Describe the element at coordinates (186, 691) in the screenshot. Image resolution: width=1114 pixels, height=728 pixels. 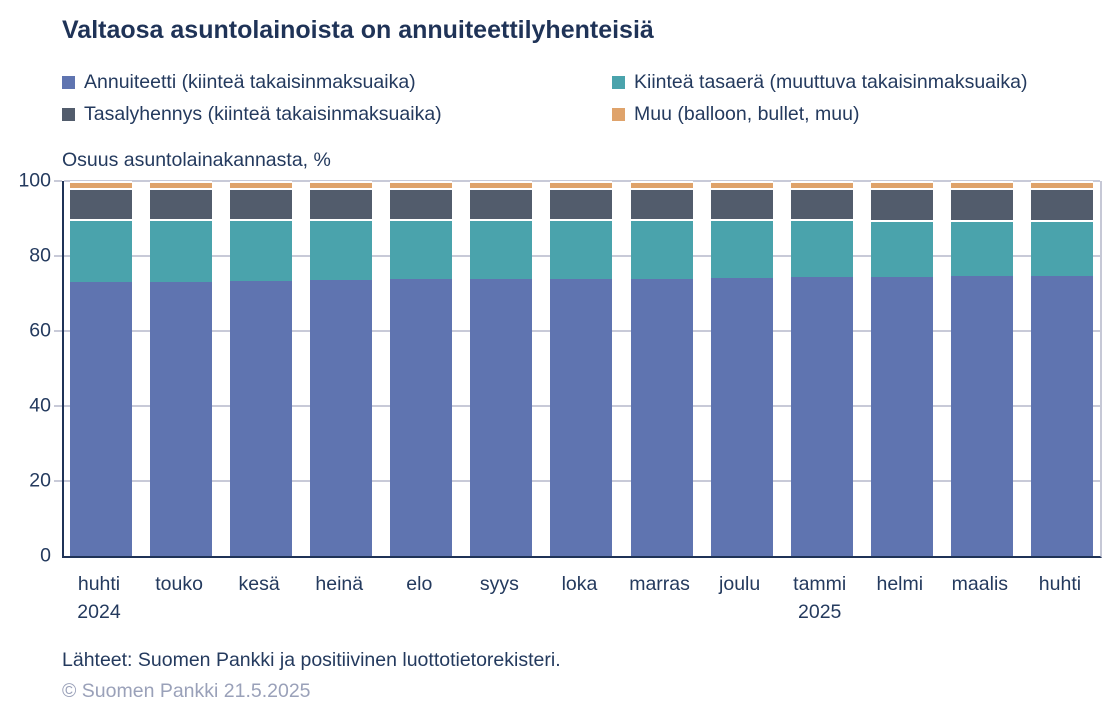
I see `copyright-text: © Suomen Pankki 21.5.2025` at that location.